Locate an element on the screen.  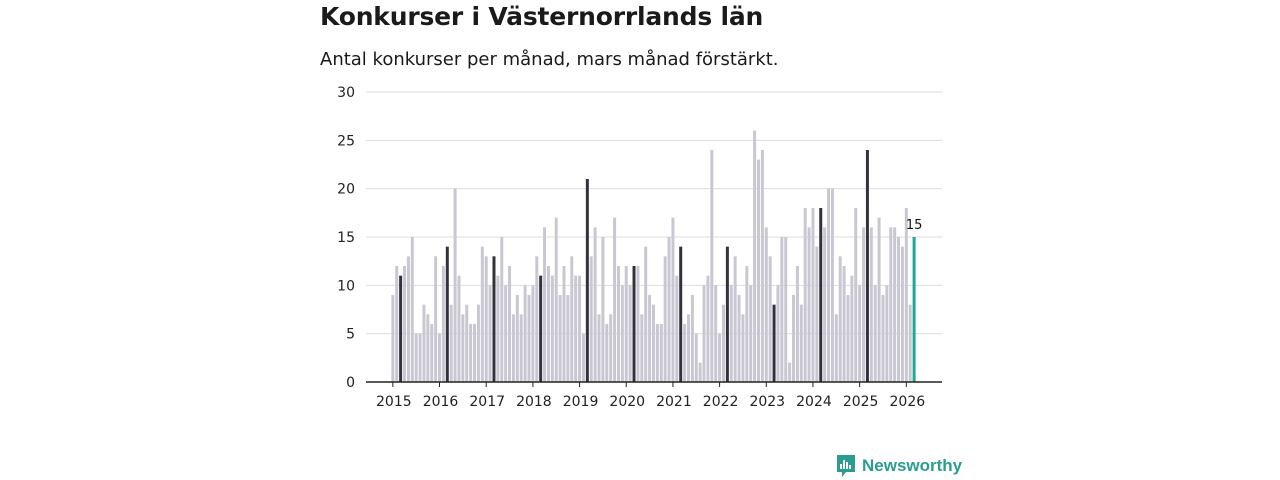
bar-2018-jul is located at coordinates (556, 299).